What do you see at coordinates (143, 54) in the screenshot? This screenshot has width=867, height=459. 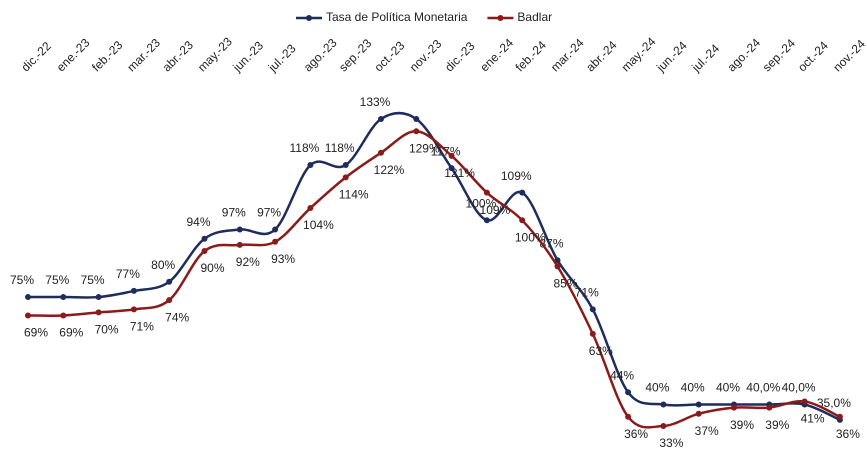 I see `x-tick-label: mar.-23` at bounding box center [143, 54].